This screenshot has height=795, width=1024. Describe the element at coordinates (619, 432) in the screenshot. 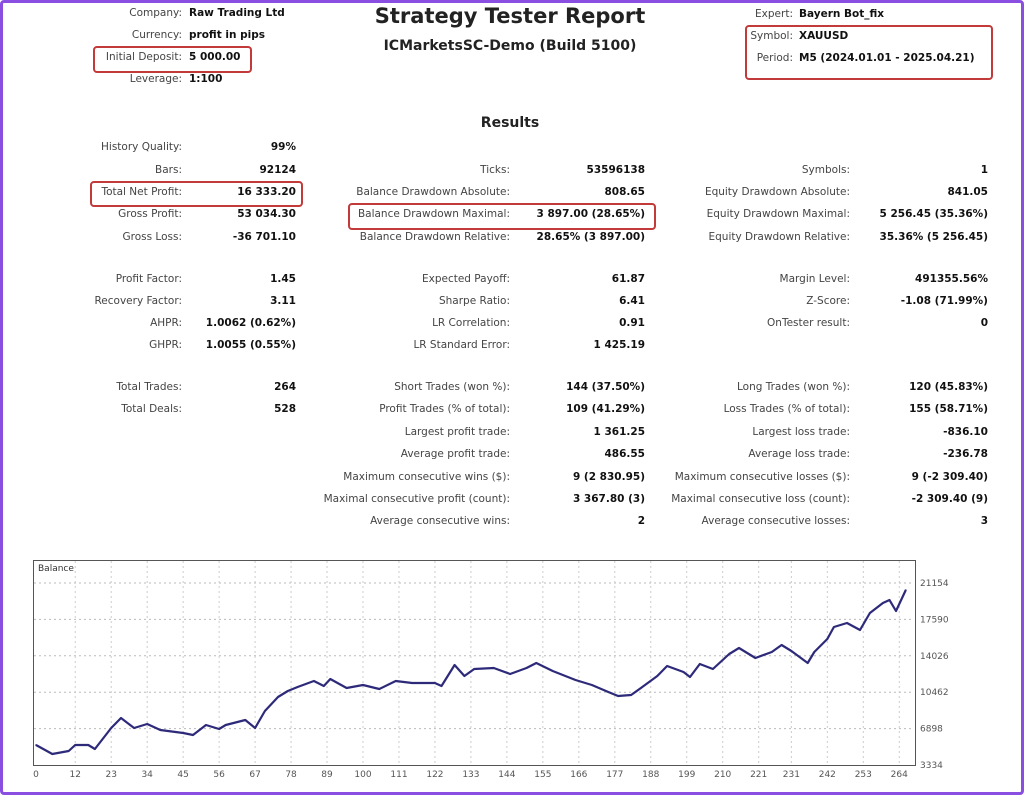

I see `stat-value: 1 361.25` at that location.